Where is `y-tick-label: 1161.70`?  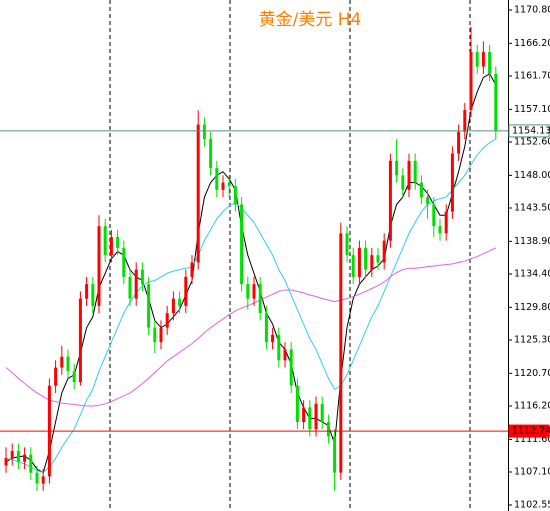
y-tick-label: 1161.70 is located at coordinates (532, 76).